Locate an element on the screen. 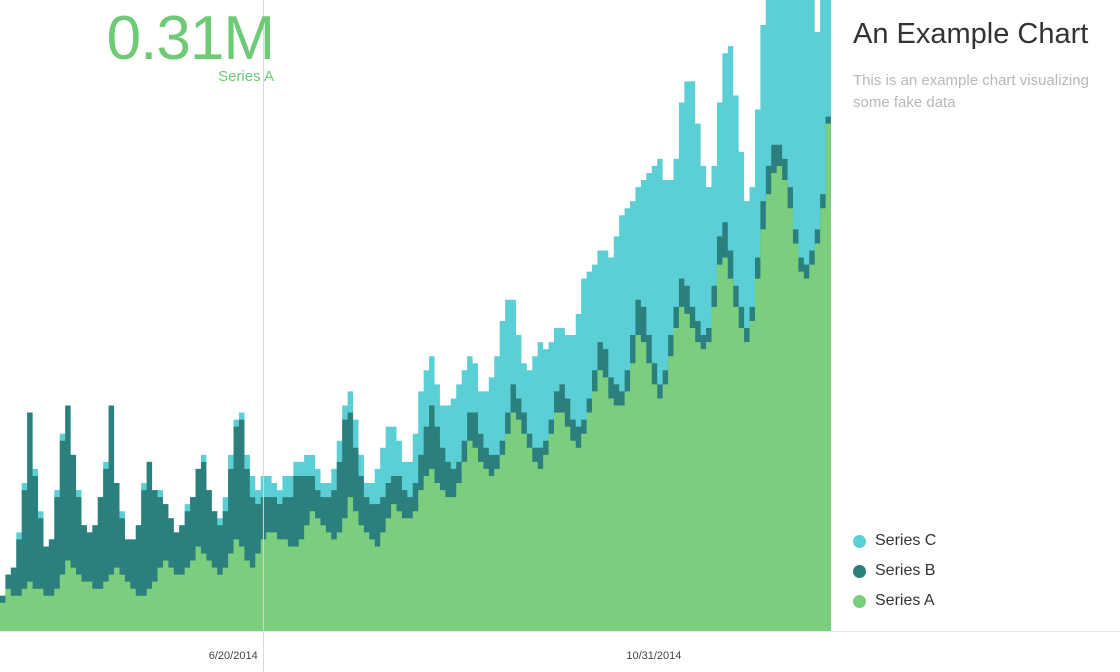 This screenshot has width=1120, height=672. hover-value: 0.31M is located at coordinates (190, 38).